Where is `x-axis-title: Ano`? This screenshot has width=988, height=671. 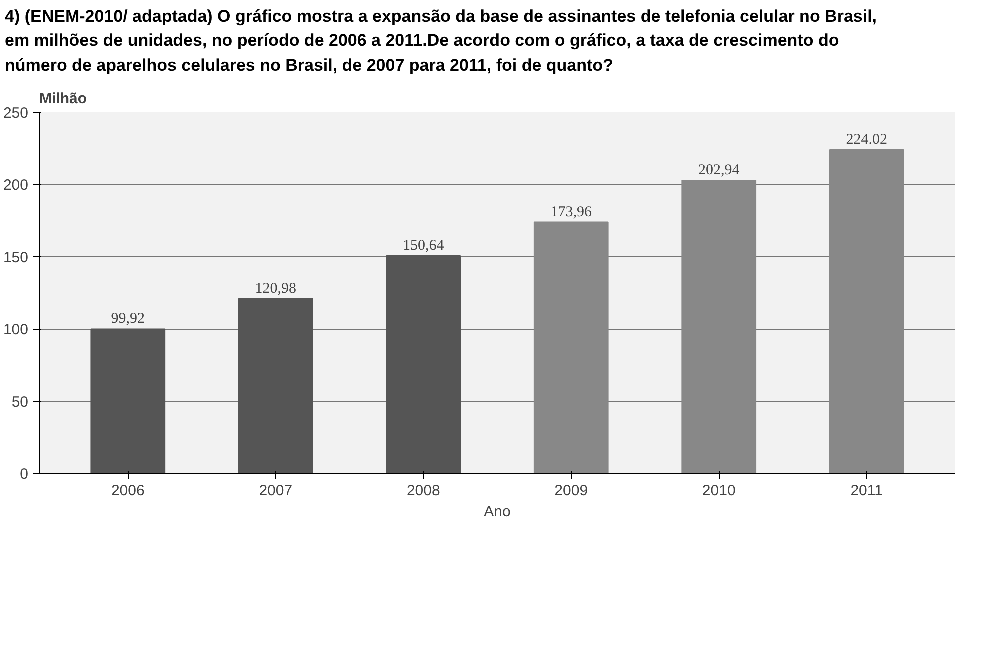 x-axis-title: Ano is located at coordinates (497, 511).